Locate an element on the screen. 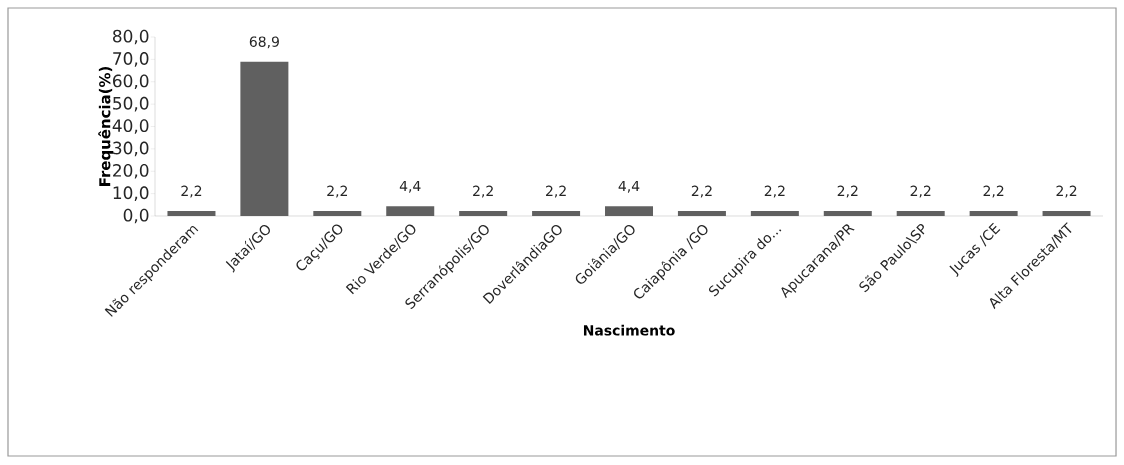 The height and width of the screenshot is (465, 1124). y-tick-label: 50,0 is located at coordinates (131, 104).